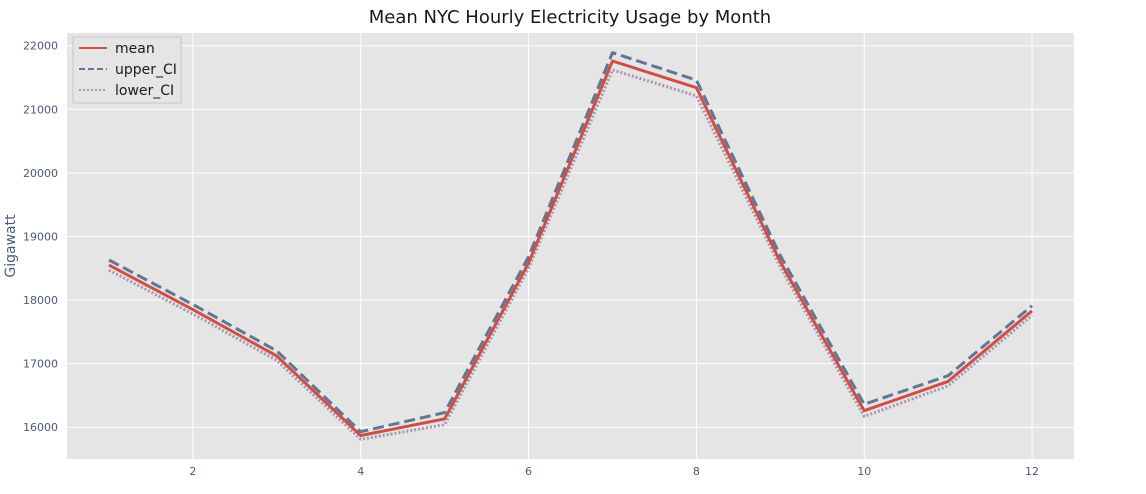 The image size is (1146, 494). Describe the element at coordinates (40, 427) in the screenshot. I see `y-tick-label: 16000` at that location.